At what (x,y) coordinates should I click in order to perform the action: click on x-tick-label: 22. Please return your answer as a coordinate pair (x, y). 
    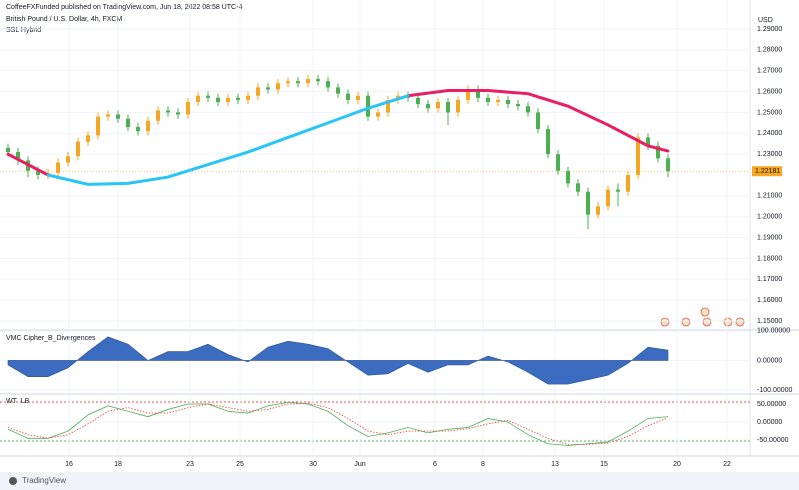
    Looking at the image, I should click on (727, 464).